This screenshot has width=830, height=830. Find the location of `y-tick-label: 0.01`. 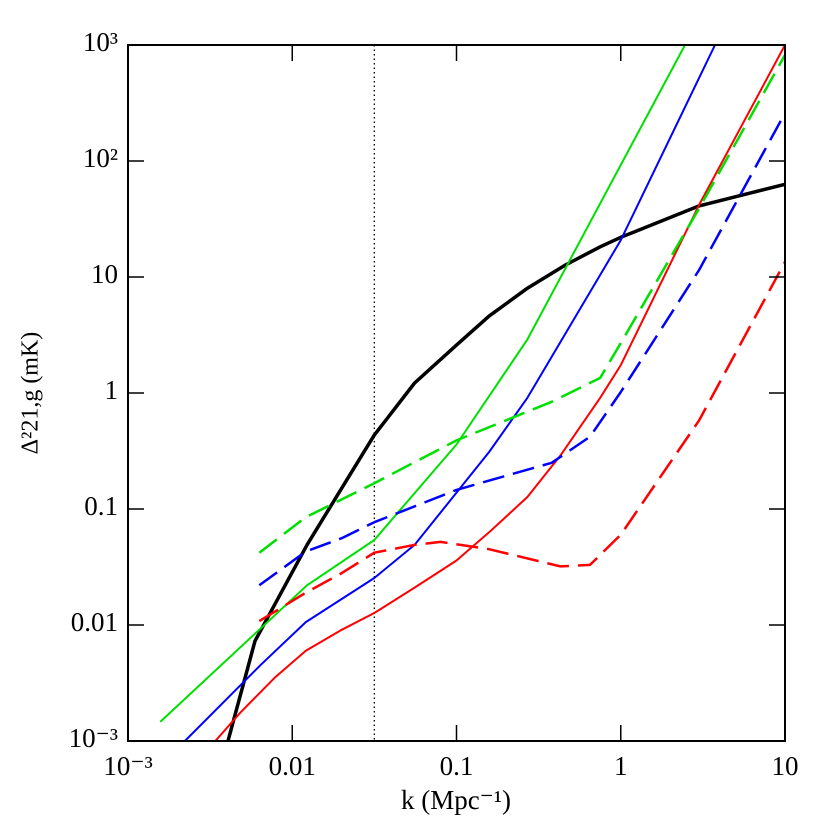

y-tick-label: 0.01 is located at coordinates (94, 622).